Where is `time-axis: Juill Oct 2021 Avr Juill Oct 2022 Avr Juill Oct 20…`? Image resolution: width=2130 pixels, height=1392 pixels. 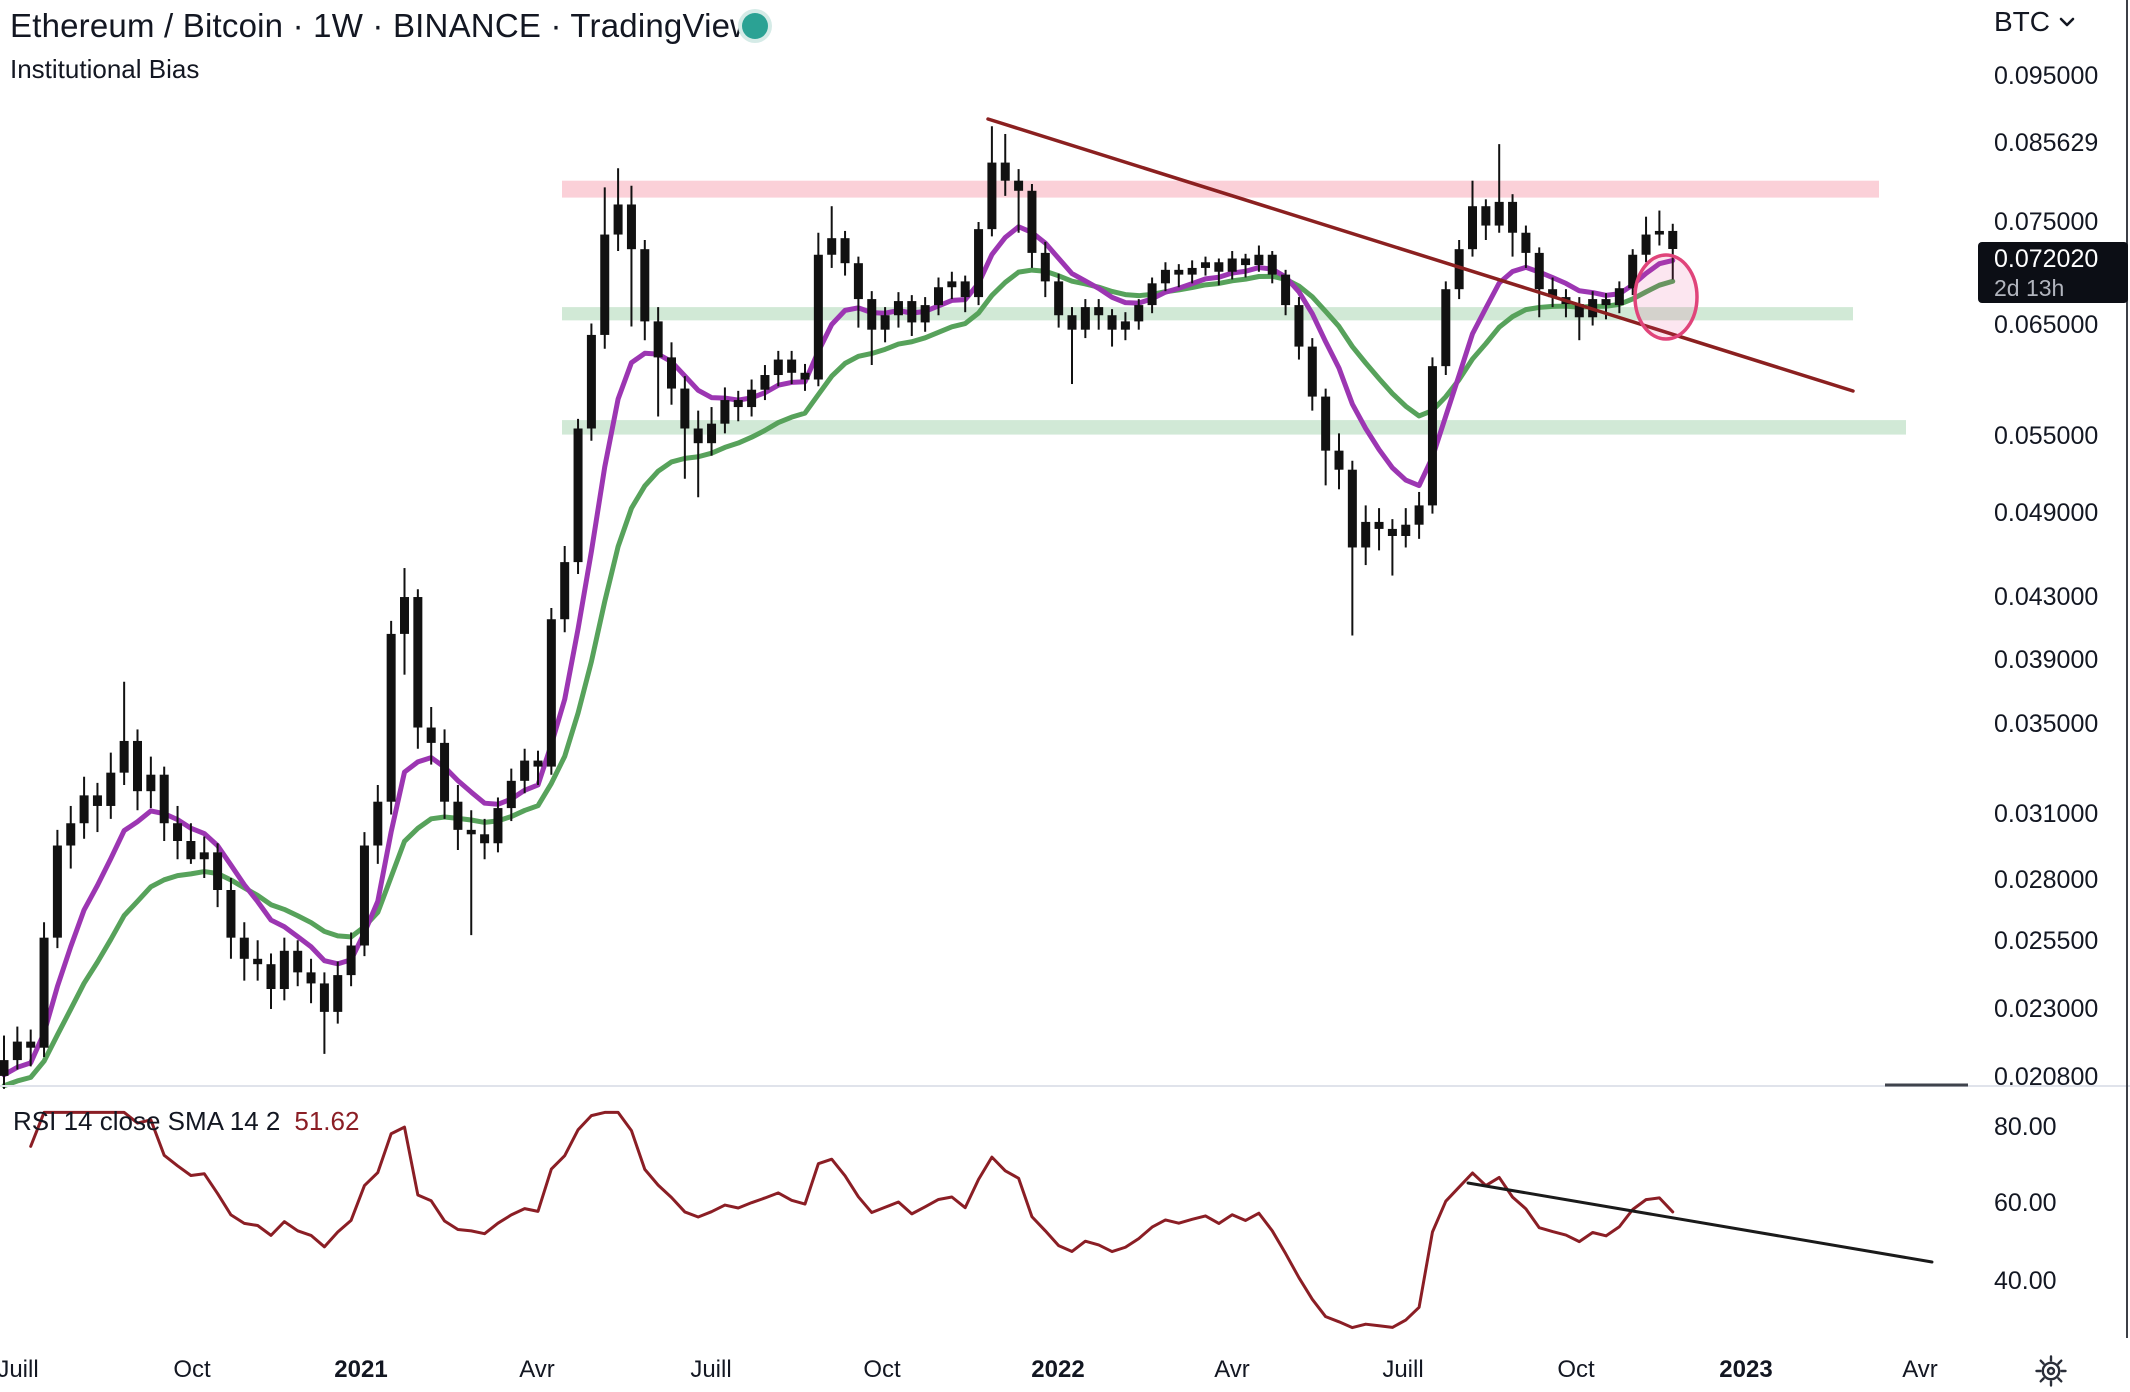
time-axis: Juill Oct 2021 Avr Juill Oct 2022 Avr Juill Oct 20… is located at coordinates (1065, 1373).